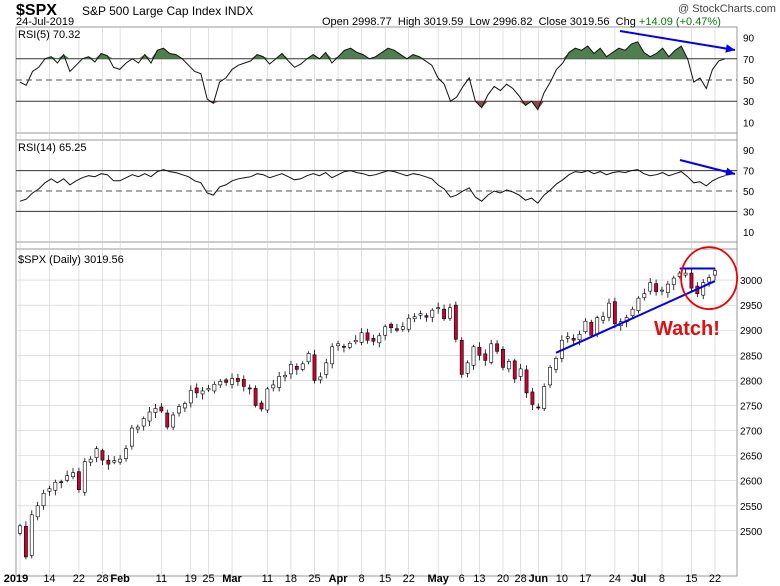 Image resolution: width=780 pixels, height=586 pixels. What do you see at coordinates (751, 507) in the screenshot?
I see `price-tick-label: 2550` at bounding box center [751, 507].